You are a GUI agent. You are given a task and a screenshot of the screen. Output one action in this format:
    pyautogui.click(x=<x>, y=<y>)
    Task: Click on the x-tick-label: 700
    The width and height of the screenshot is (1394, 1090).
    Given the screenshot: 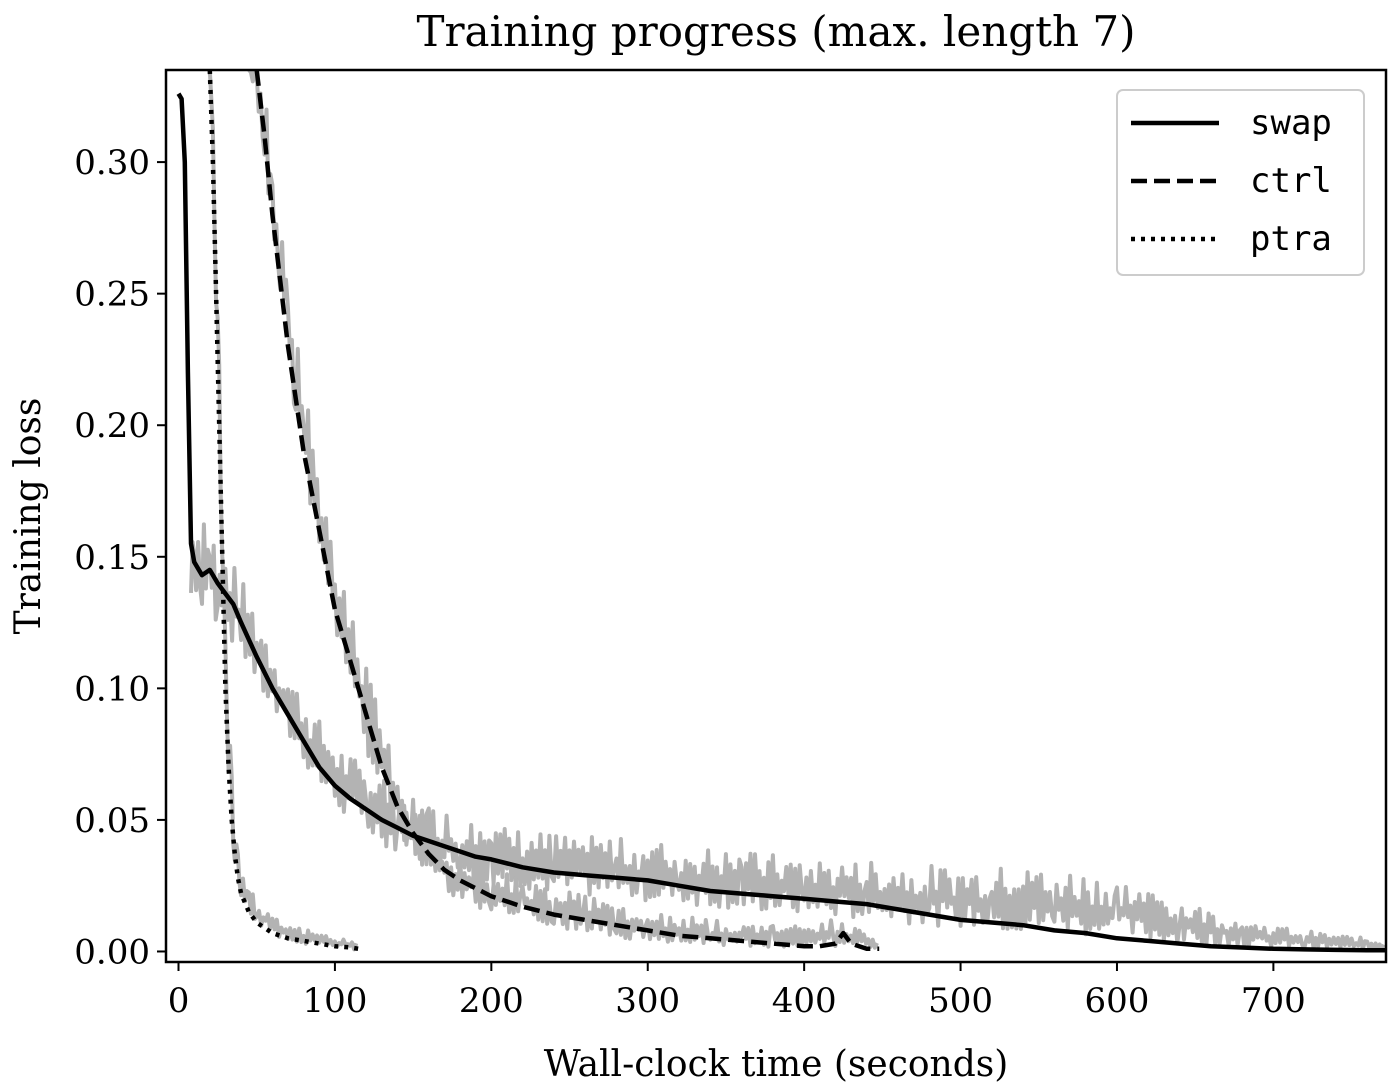 What is the action you would take?
    pyautogui.click(x=1273, y=1001)
    